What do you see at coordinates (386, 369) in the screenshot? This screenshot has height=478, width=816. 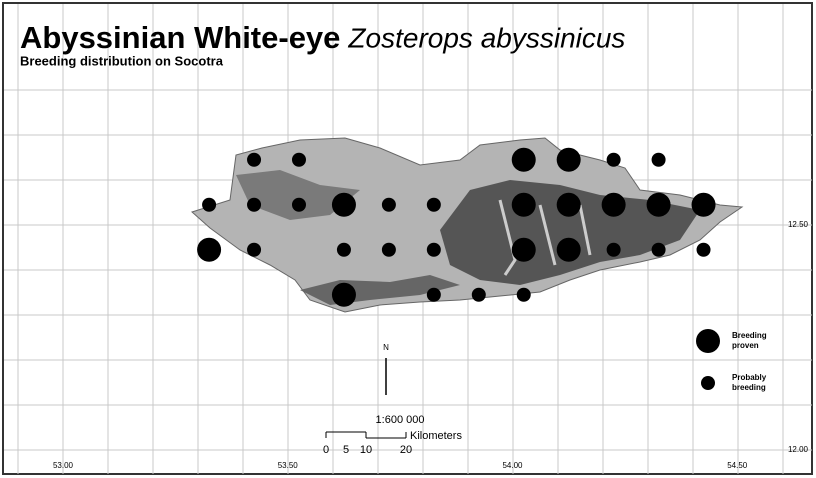 I see `north-arrow: N` at bounding box center [386, 369].